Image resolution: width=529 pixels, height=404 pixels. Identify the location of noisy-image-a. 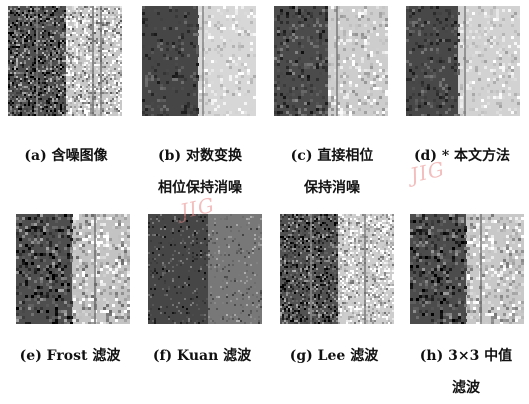
(65, 61).